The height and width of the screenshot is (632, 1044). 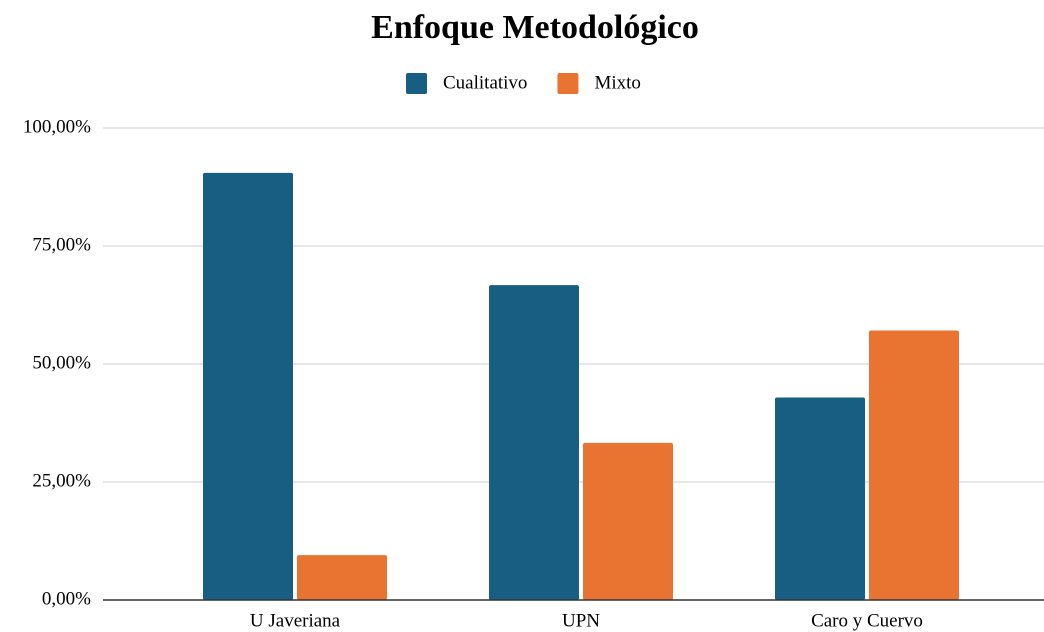 What do you see at coordinates (61, 480) in the screenshot?
I see `y-tick-label: 25,00%` at bounding box center [61, 480].